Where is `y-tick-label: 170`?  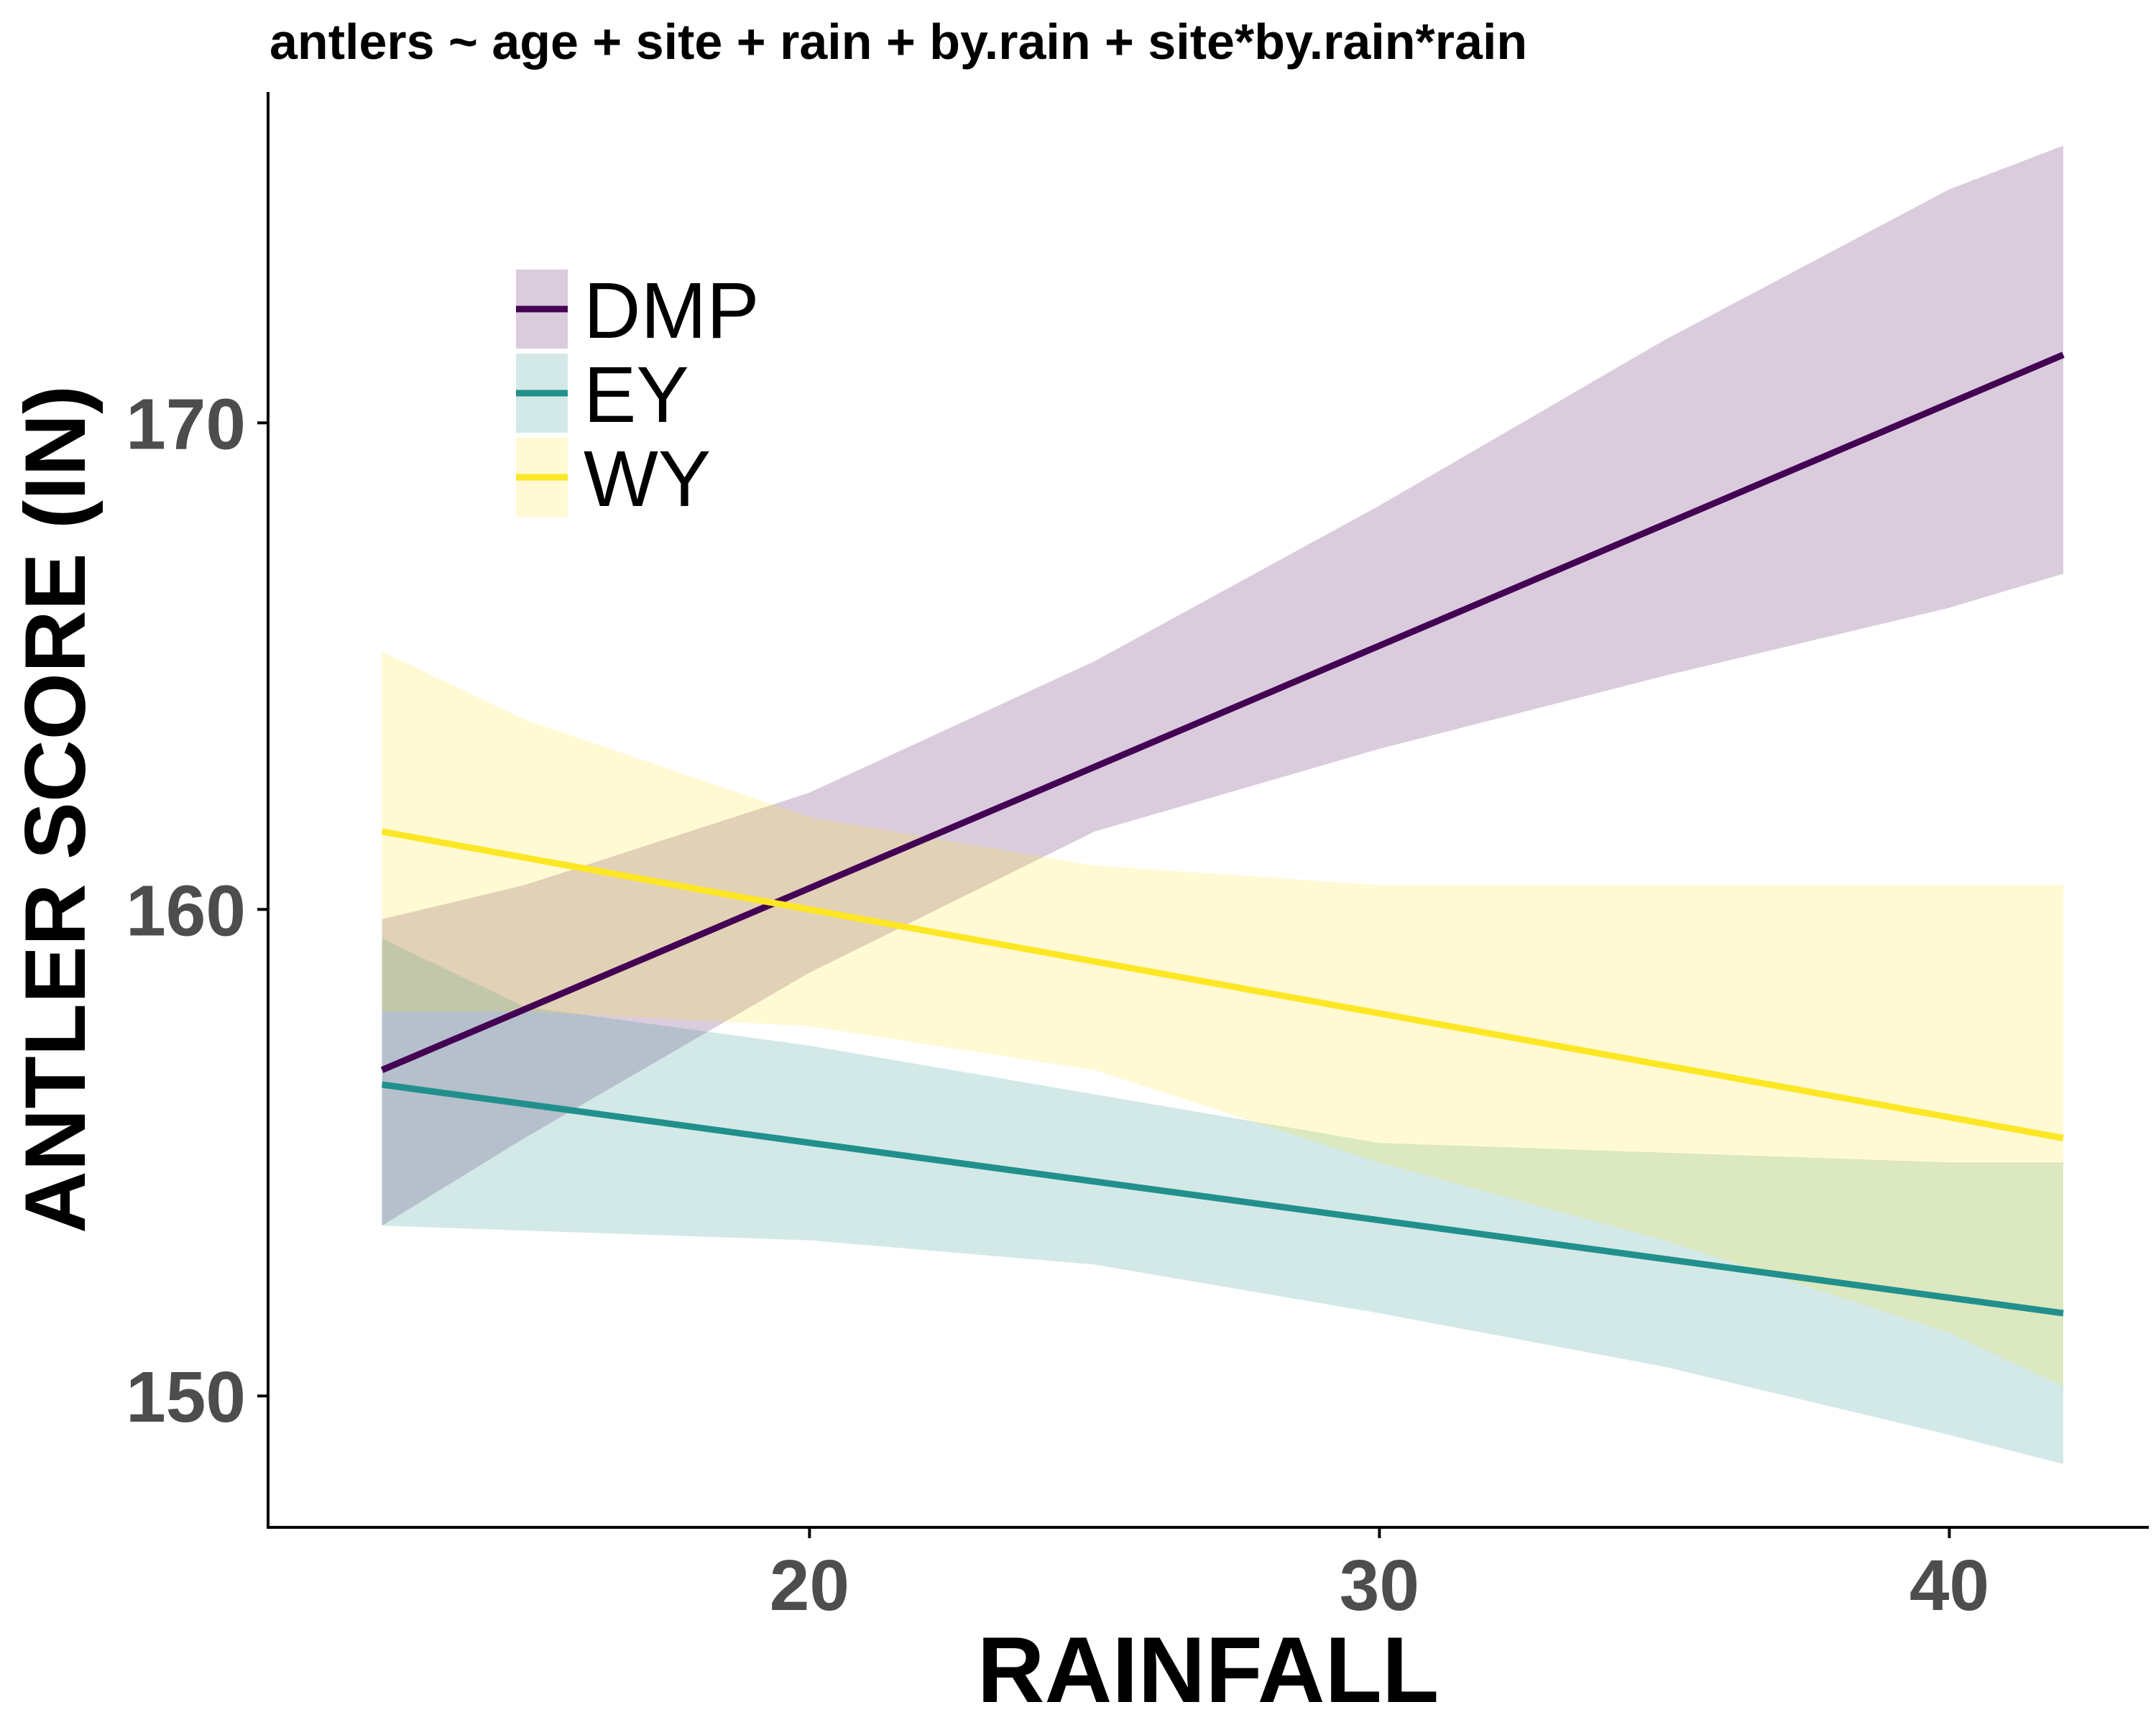 y-tick-label: 170 is located at coordinates (186, 424).